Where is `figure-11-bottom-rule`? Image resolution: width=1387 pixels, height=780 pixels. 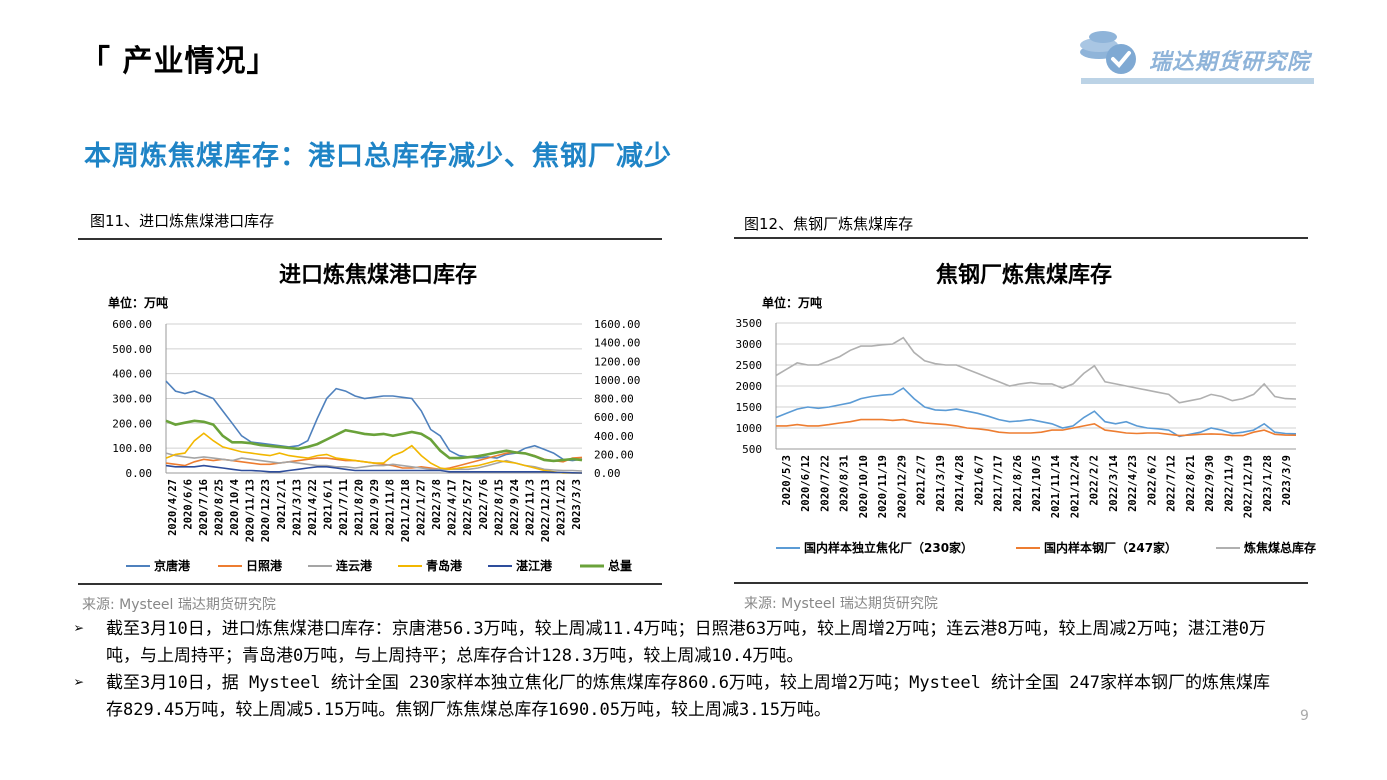 figure-11-bottom-rule is located at coordinates (370, 584).